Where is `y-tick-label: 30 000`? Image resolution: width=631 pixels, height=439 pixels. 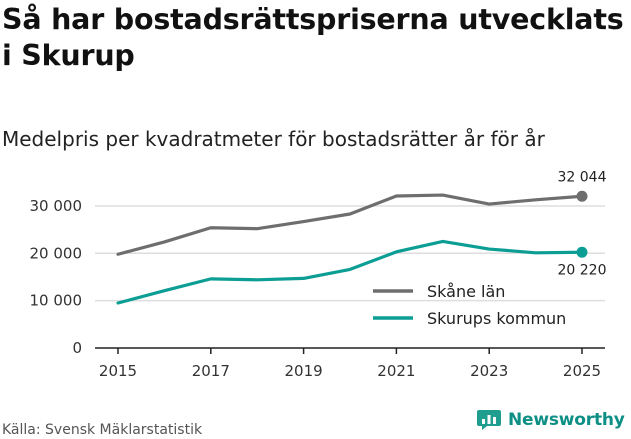 y-tick-label: 30 000 is located at coordinates (56, 206).